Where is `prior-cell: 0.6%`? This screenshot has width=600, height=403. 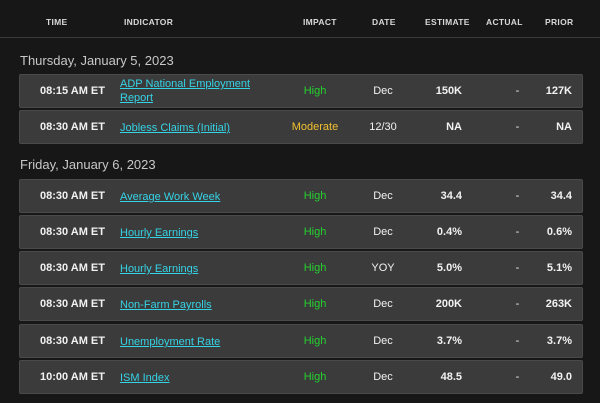
prior-cell: 0.6% is located at coordinates (559, 232).